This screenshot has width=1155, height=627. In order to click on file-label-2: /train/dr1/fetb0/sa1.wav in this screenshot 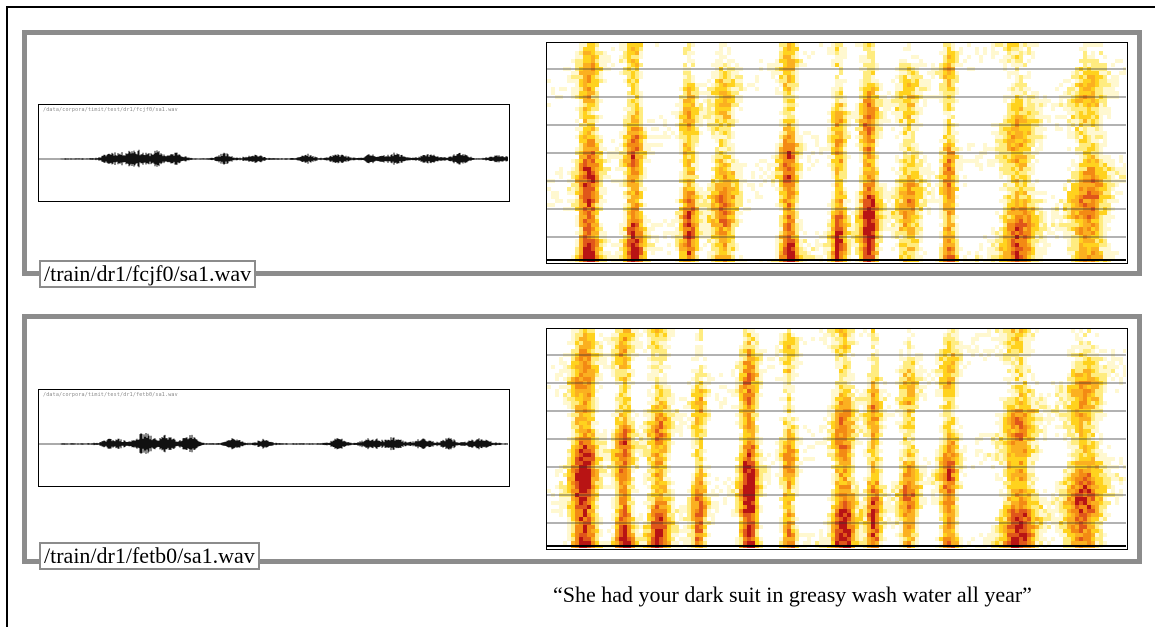, I will do `click(149, 556)`.